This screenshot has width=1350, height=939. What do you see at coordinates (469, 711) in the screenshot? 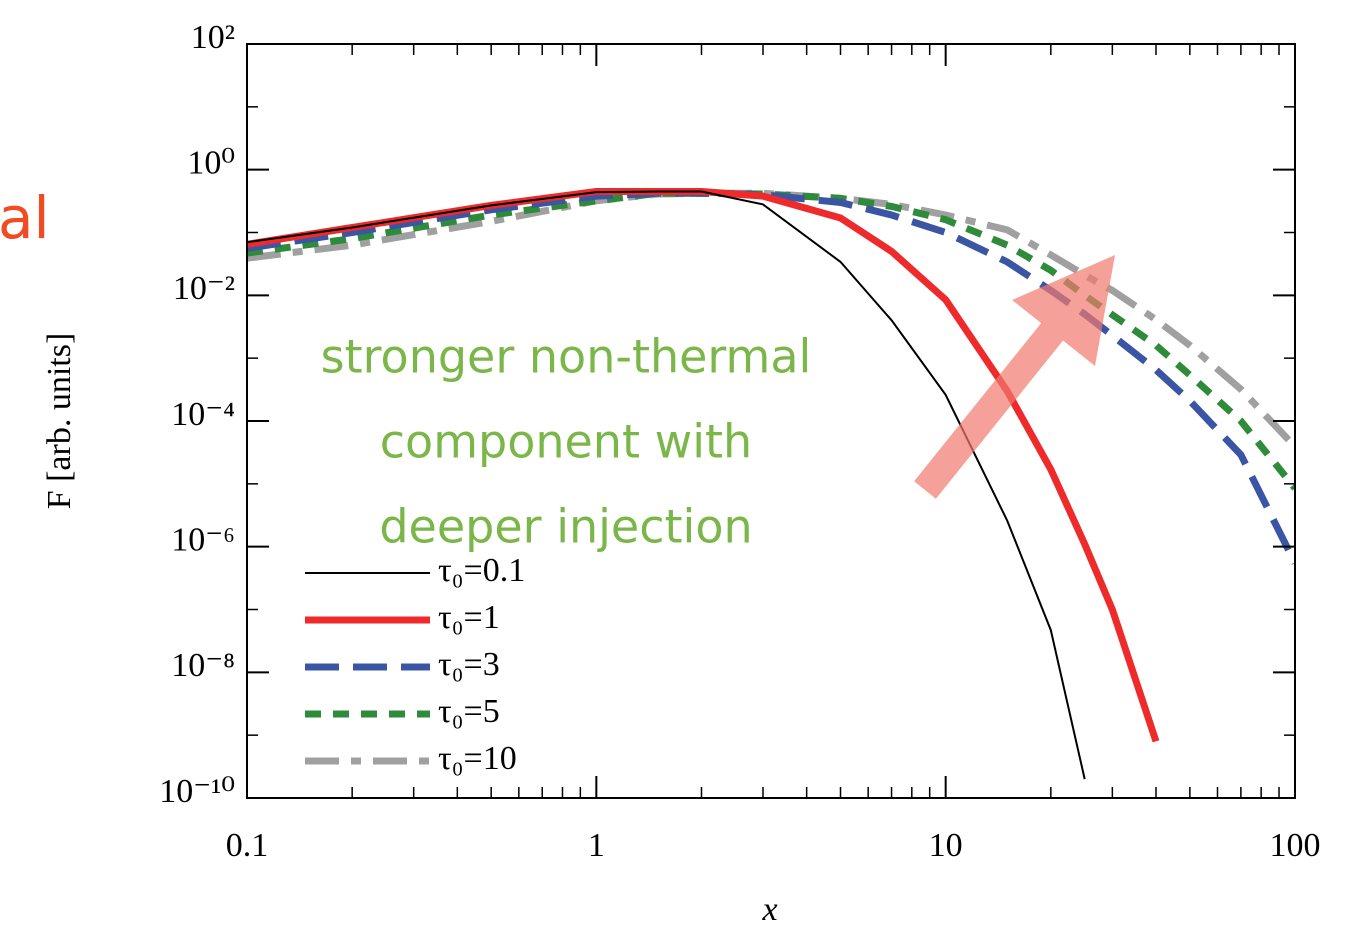
I see `legend-label: τ₀=5` at bounding box center [469, 711].